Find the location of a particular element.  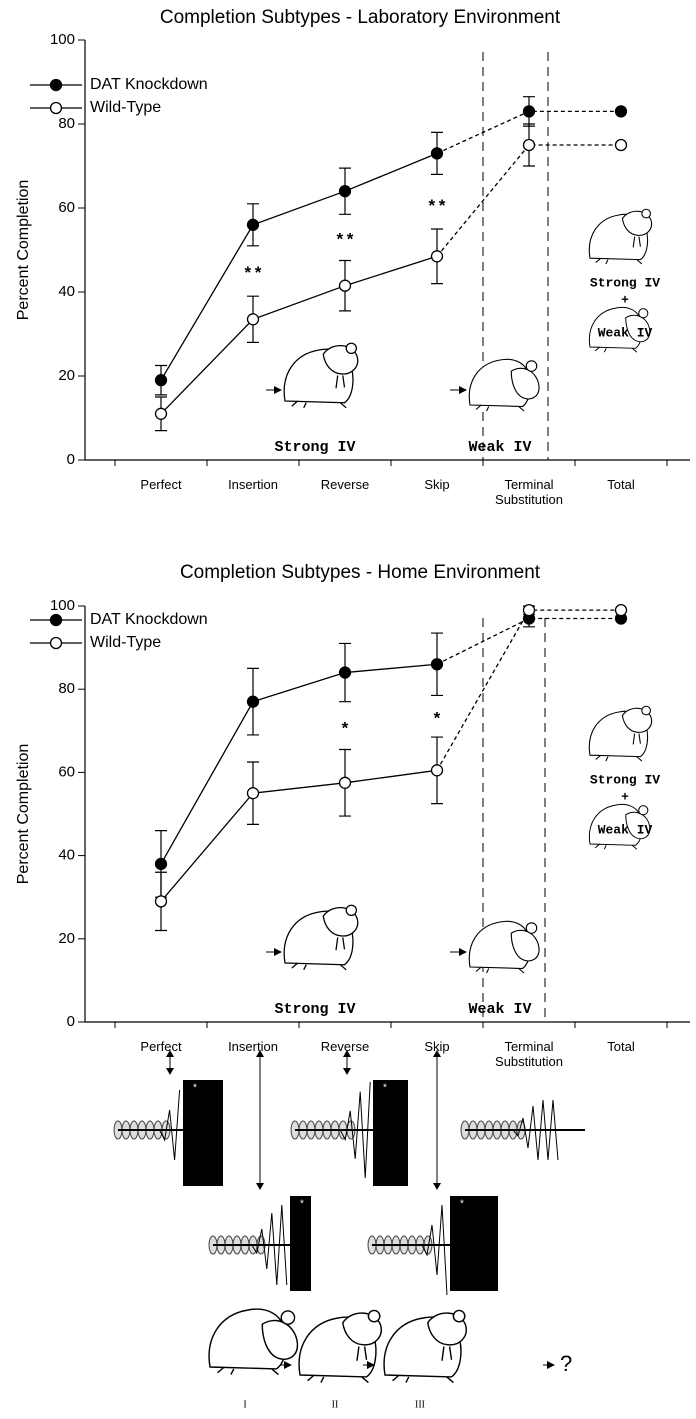

y-tick-label: 0 is located at coordinates (71, 459).